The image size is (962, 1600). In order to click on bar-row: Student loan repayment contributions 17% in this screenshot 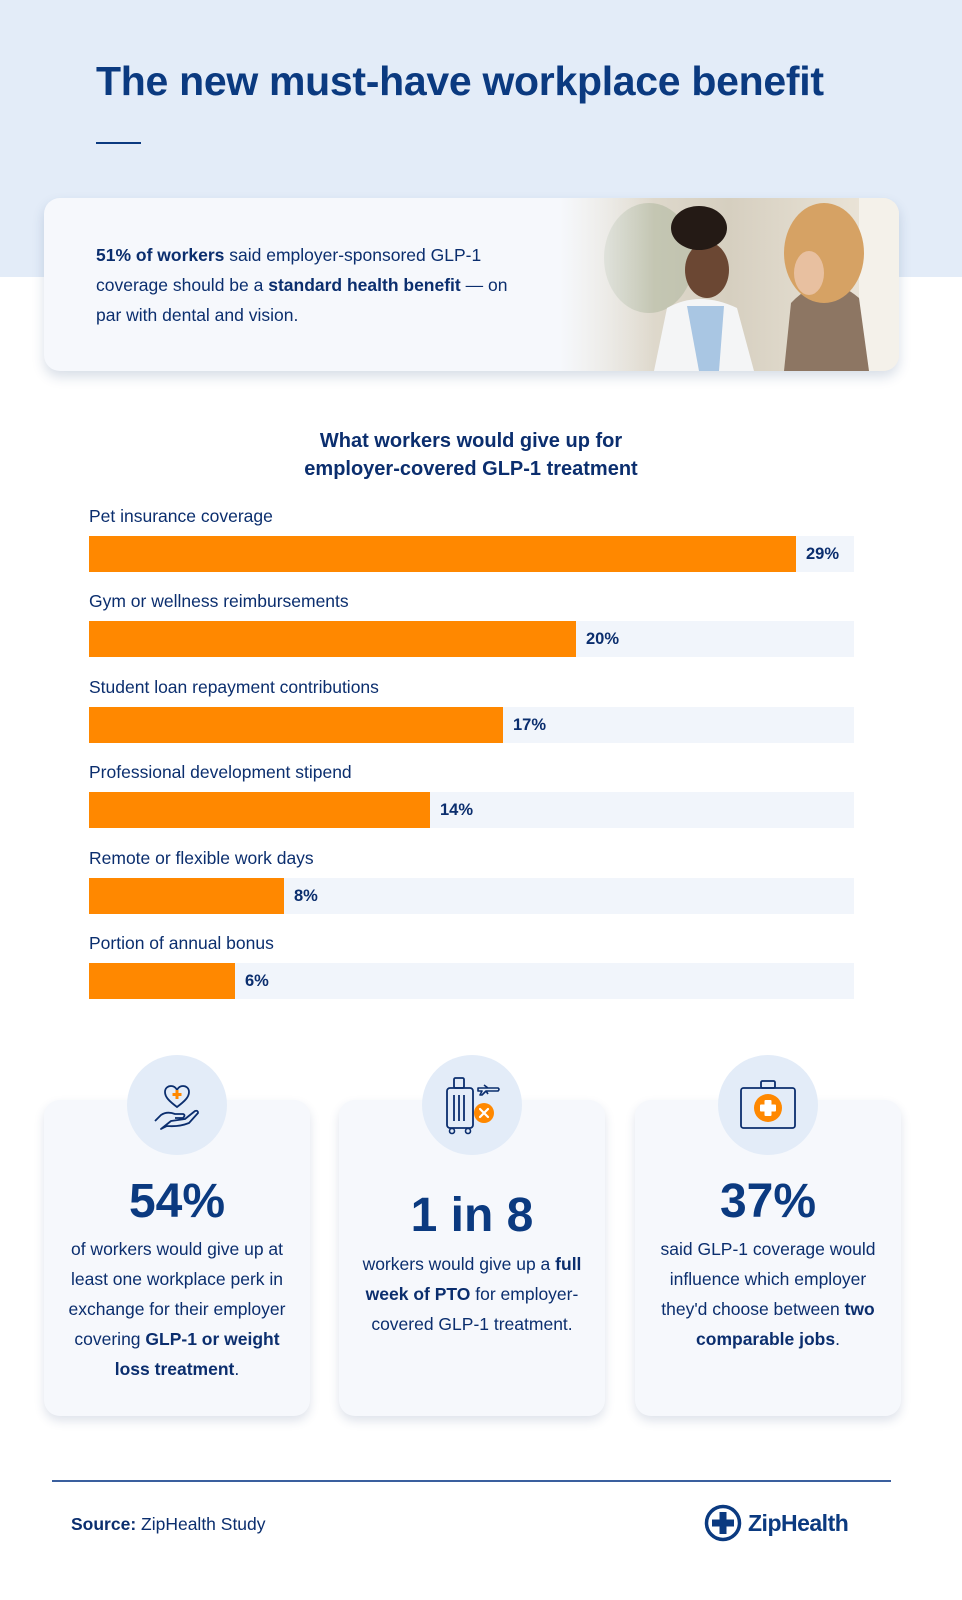, I will do `click(471, 716)`.